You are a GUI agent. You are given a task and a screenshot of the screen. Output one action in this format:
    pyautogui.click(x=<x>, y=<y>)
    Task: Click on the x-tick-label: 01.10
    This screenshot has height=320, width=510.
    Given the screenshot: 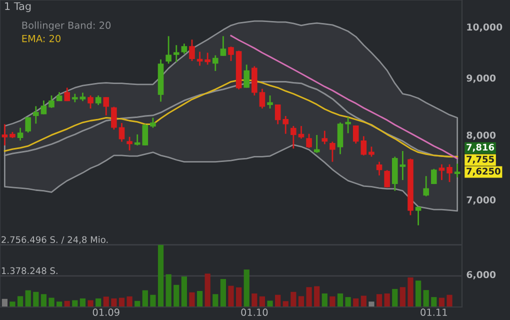 What is the action you would take?
    pyautogui.click(x=254, y=312)
    